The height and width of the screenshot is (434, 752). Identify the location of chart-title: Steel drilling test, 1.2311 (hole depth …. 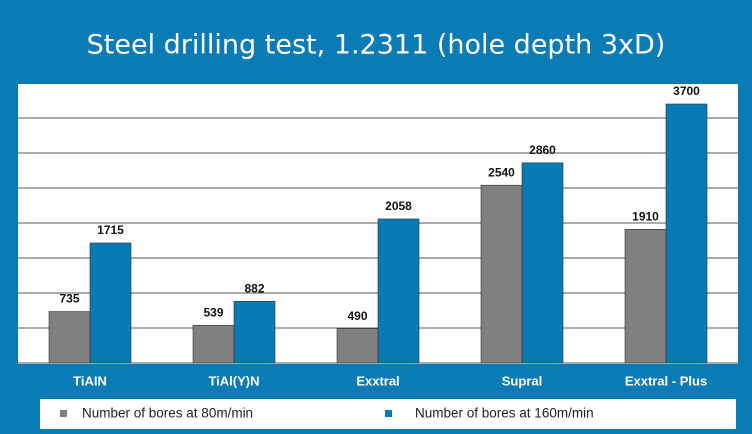
(376, 45).